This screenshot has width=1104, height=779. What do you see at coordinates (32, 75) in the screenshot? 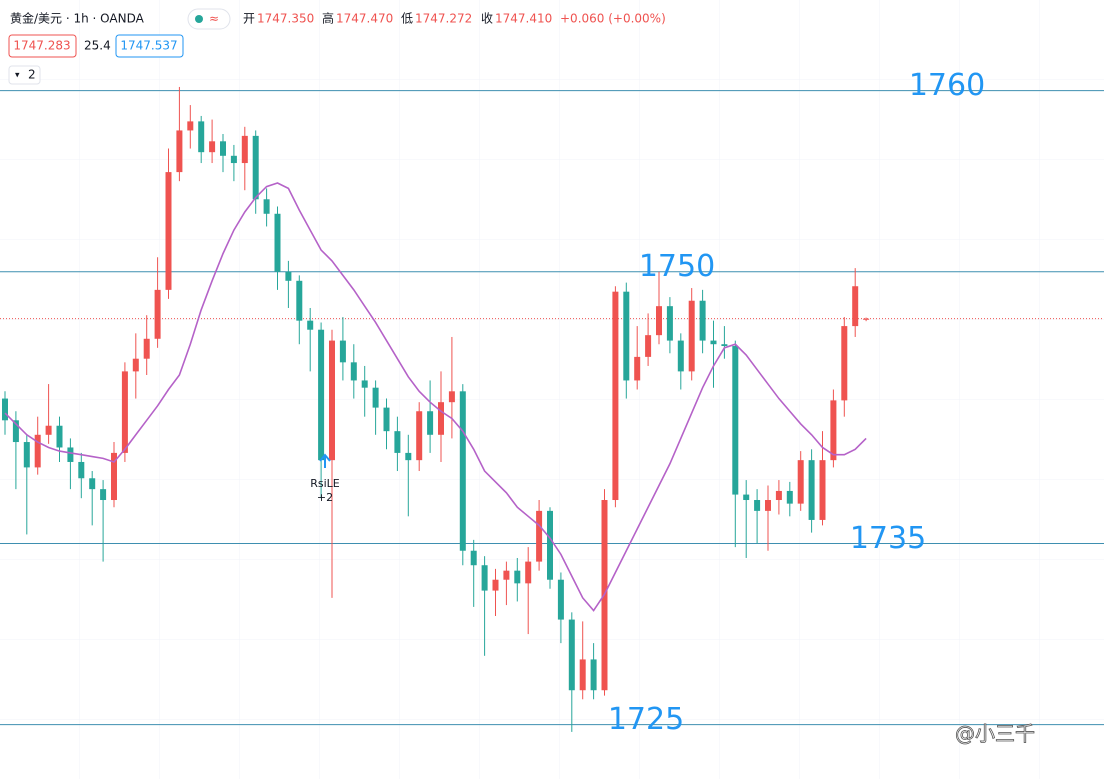
I see `layers-count: 2` at bounding box center [32, 75].